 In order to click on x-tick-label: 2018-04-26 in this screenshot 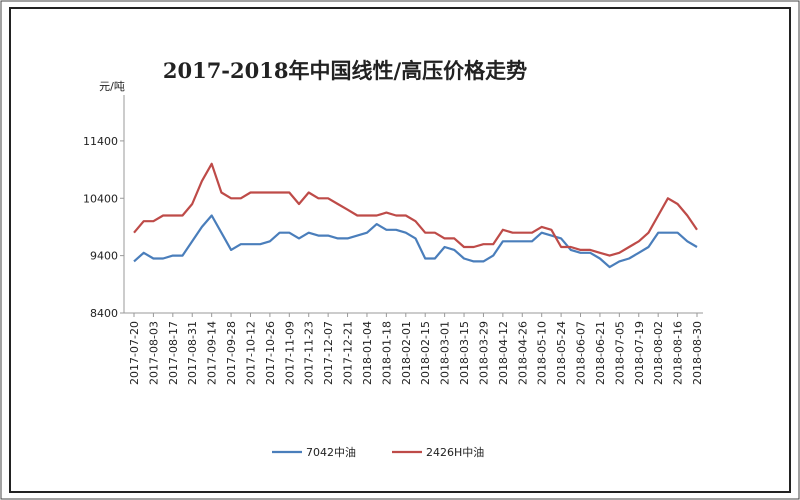, I will do `click(522, 353)`.